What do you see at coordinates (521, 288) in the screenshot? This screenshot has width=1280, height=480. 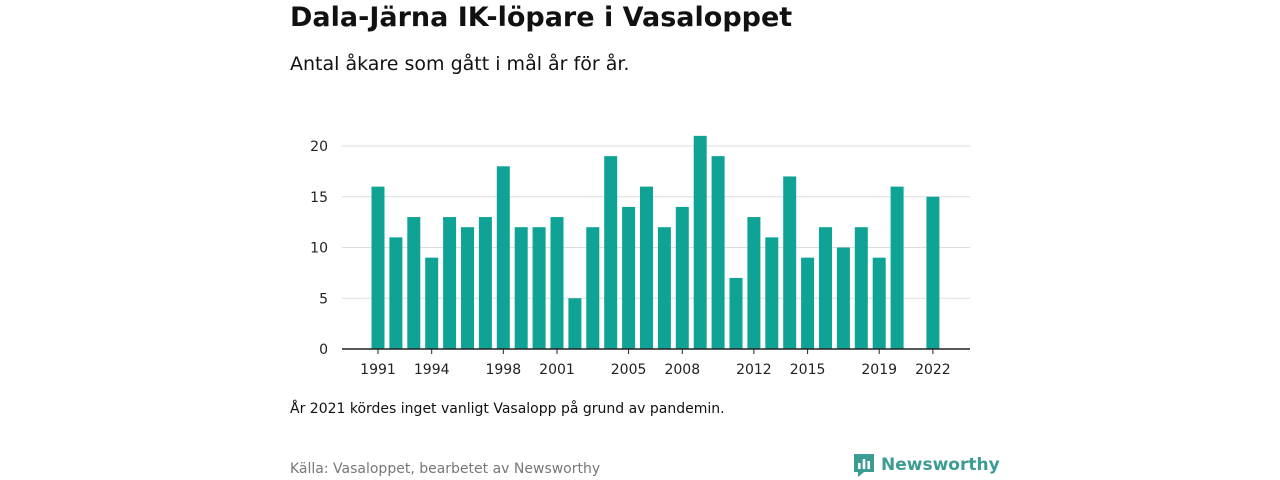 I see `bar-1999` at bounding box center [521, 288].